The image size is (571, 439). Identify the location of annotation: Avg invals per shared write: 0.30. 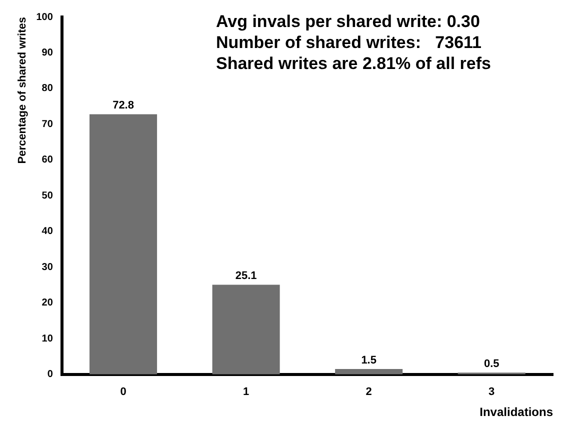
(348, 22).